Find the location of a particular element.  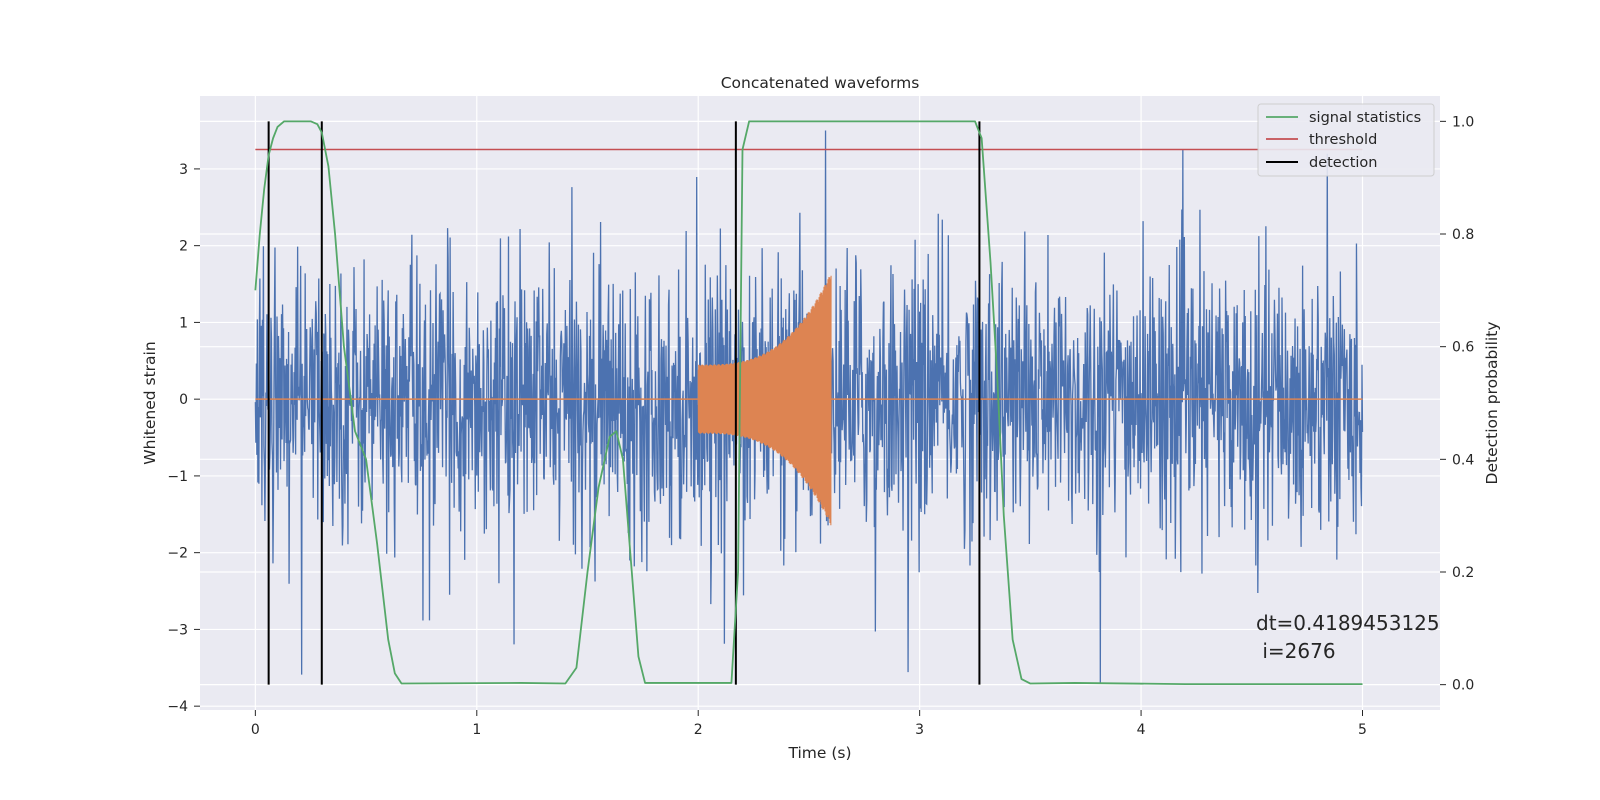

y-tick-label: −2 is located at coordinates (177, 554).